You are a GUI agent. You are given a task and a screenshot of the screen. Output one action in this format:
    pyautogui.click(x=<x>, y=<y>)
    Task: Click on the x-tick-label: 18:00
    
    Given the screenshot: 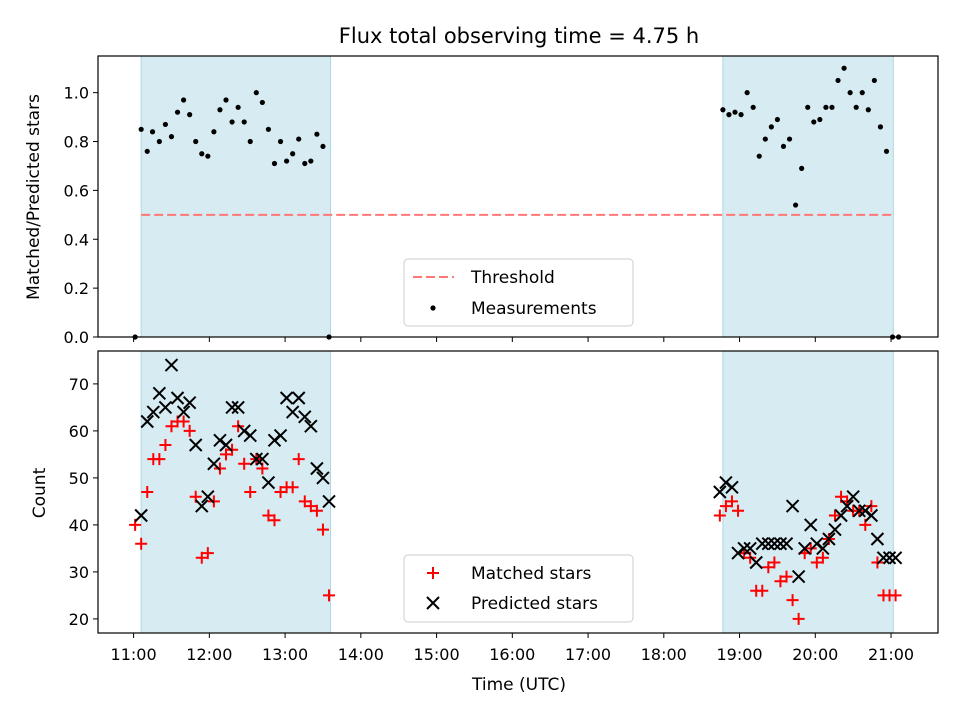 What is the action you would take?
    pyautogui.click(x=664, y=654)
    